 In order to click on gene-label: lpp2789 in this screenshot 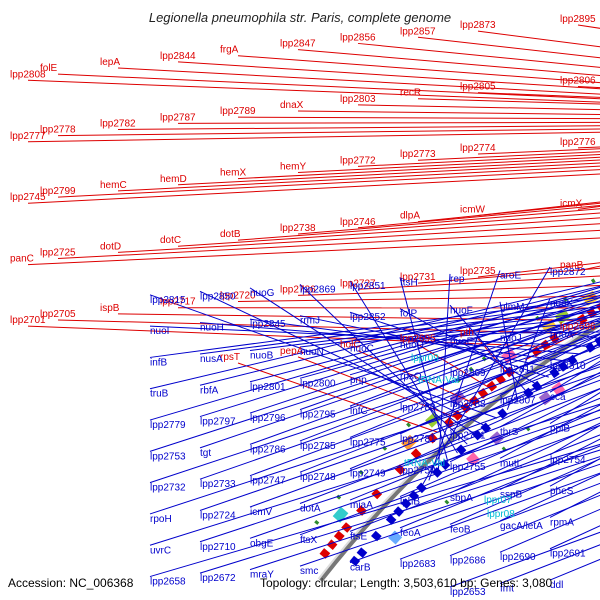, I will do `click(238, 111)`.